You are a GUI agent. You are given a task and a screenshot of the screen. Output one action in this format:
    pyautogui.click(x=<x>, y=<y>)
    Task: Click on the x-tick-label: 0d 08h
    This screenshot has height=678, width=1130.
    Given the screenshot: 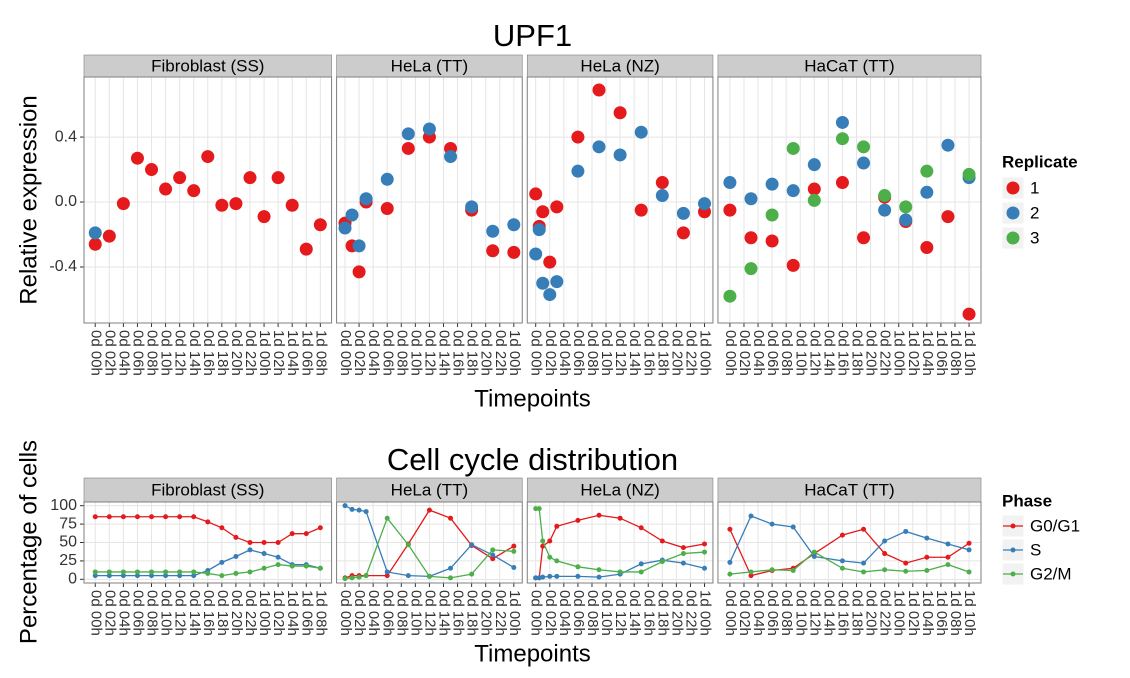 What is the action you would take?
    pyautogui.click(x=401, y=613)
    